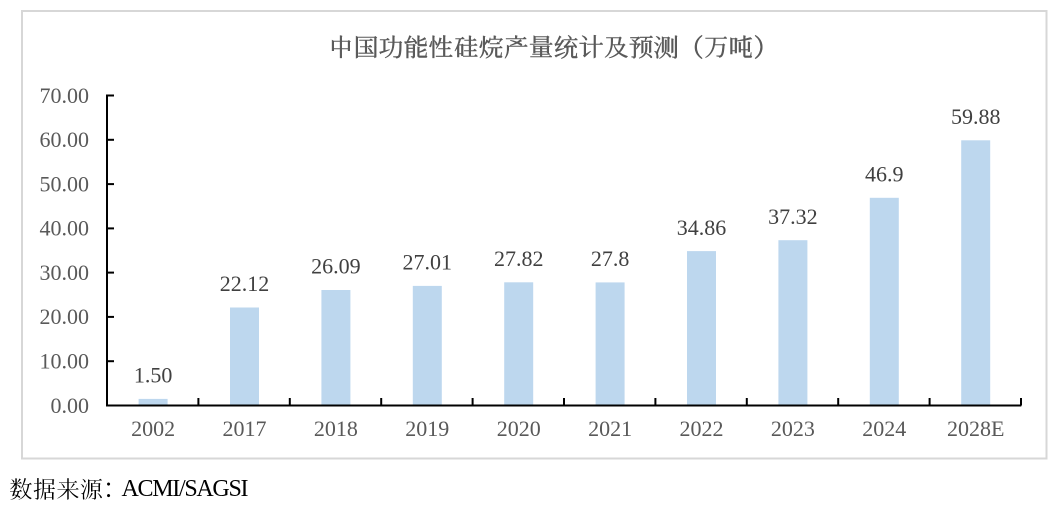 The width and height of the screenshot is (1063, 506). I want to click on svg-text: 27.01, so click(428, 262).